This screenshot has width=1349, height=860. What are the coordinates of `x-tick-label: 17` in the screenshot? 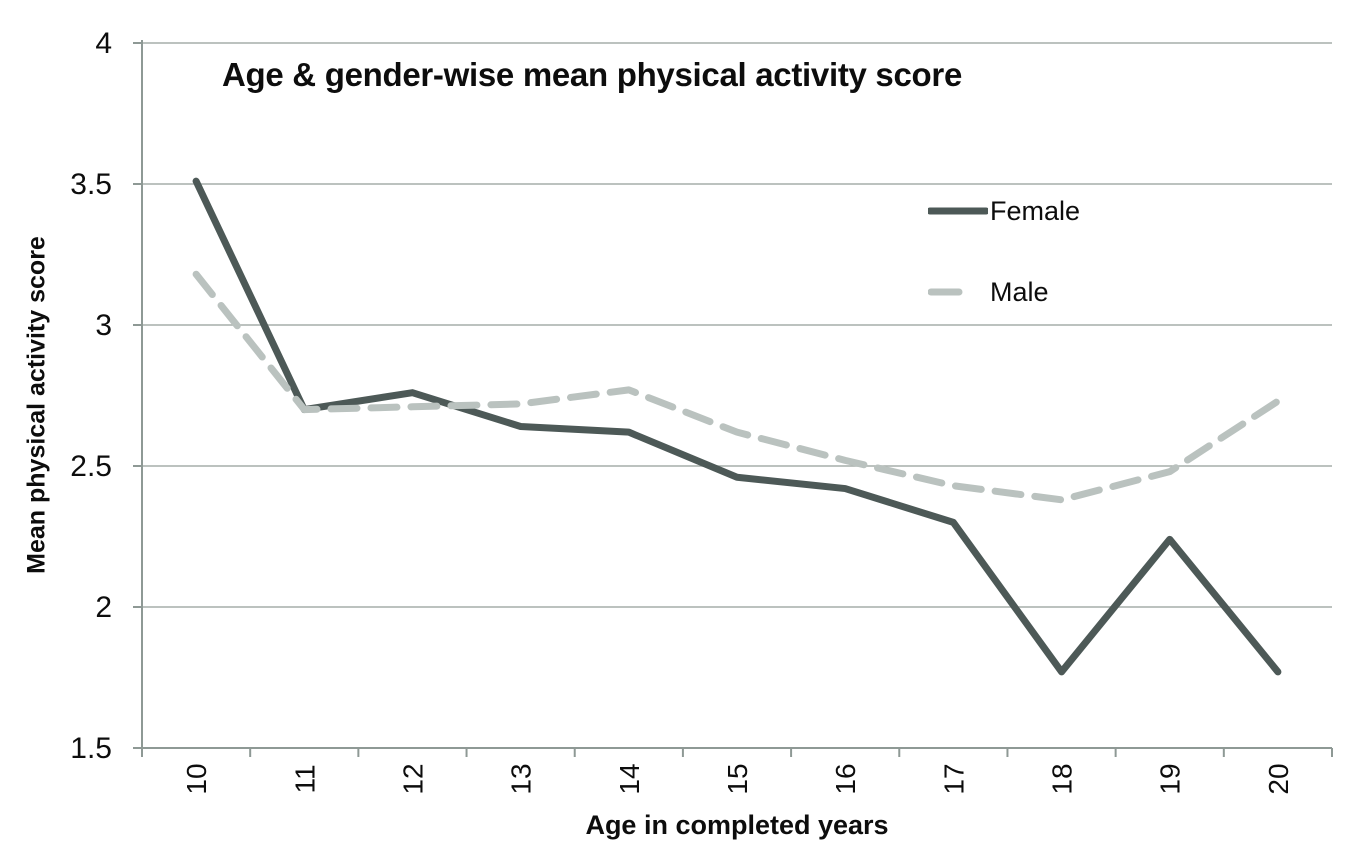 It's located at (953, 778).